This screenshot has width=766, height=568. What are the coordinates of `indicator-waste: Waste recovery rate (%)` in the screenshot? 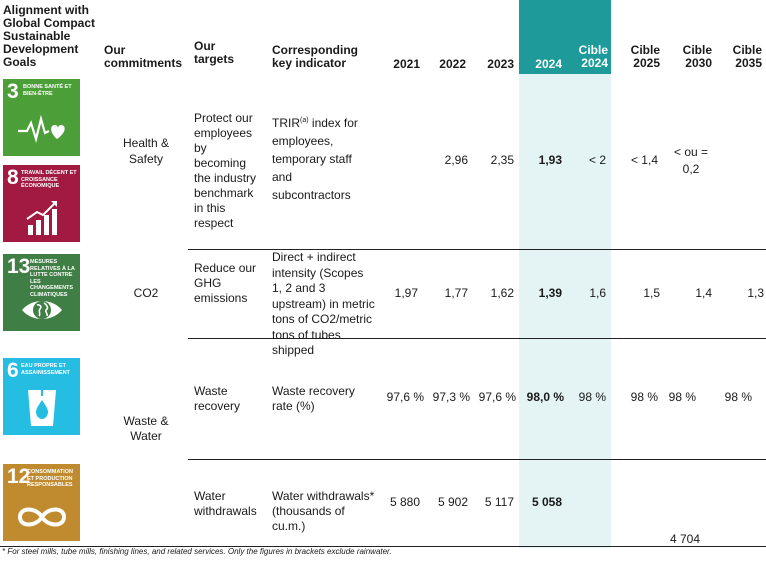 It's located at (313, 398).